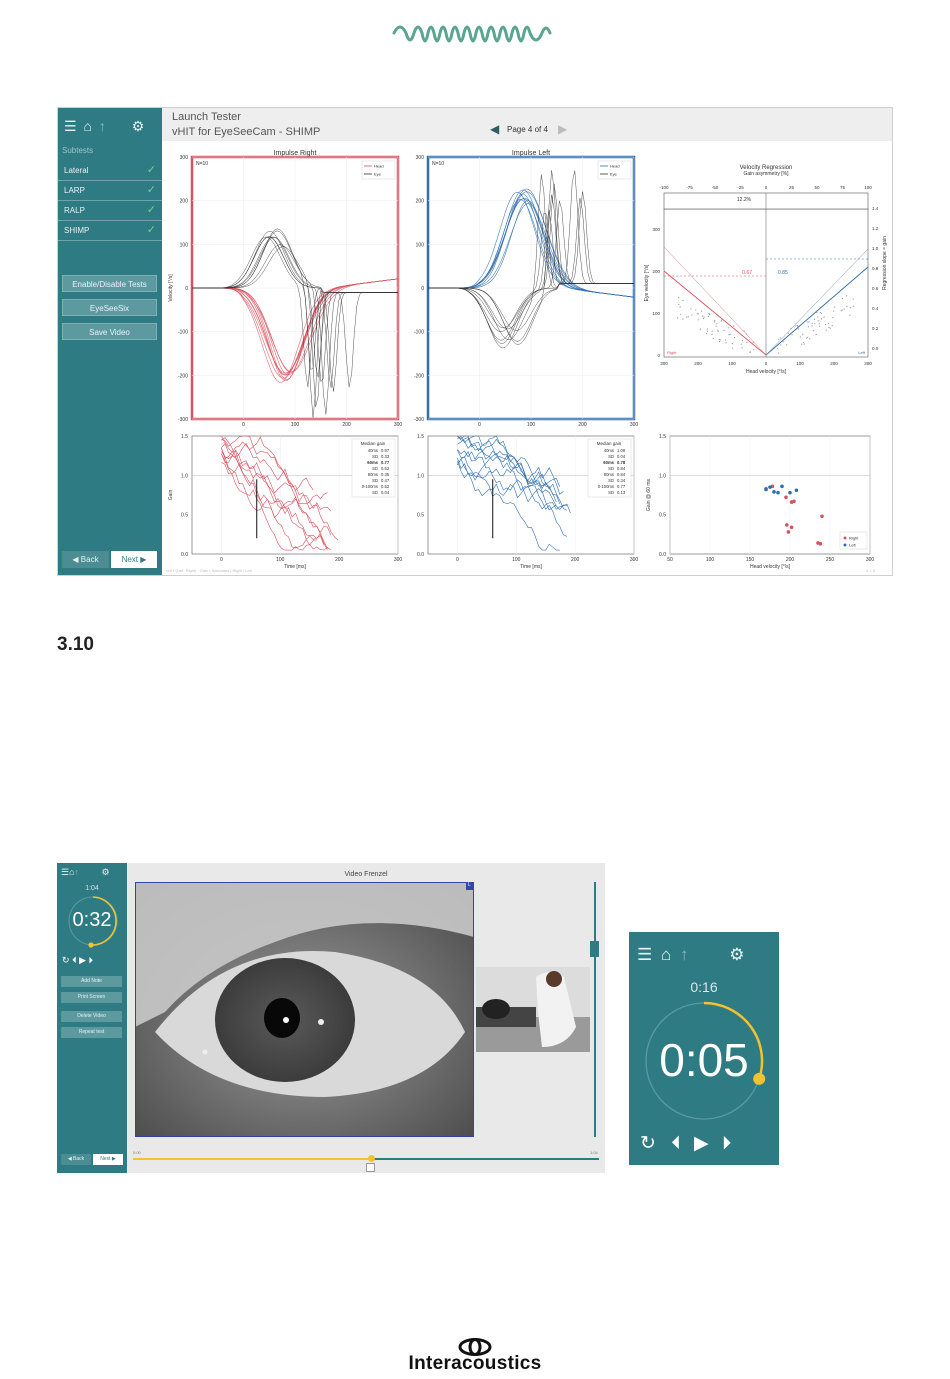  I want to click on table-value: 0.35, so click(385, 474).